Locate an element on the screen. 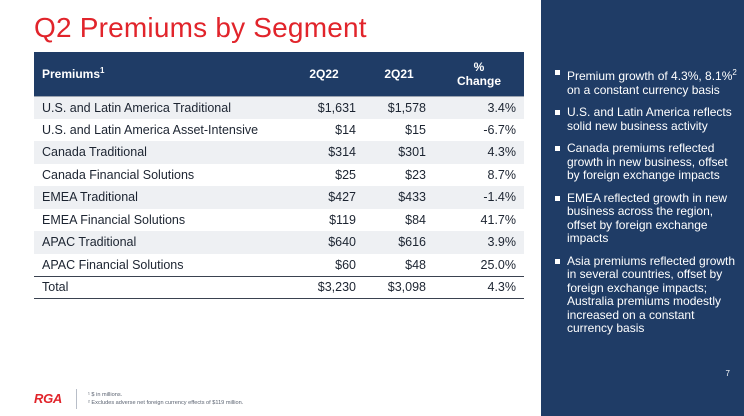 This screenshot has height=416, width=744. value-change: 3.4% is located at coordinates (479, 107).